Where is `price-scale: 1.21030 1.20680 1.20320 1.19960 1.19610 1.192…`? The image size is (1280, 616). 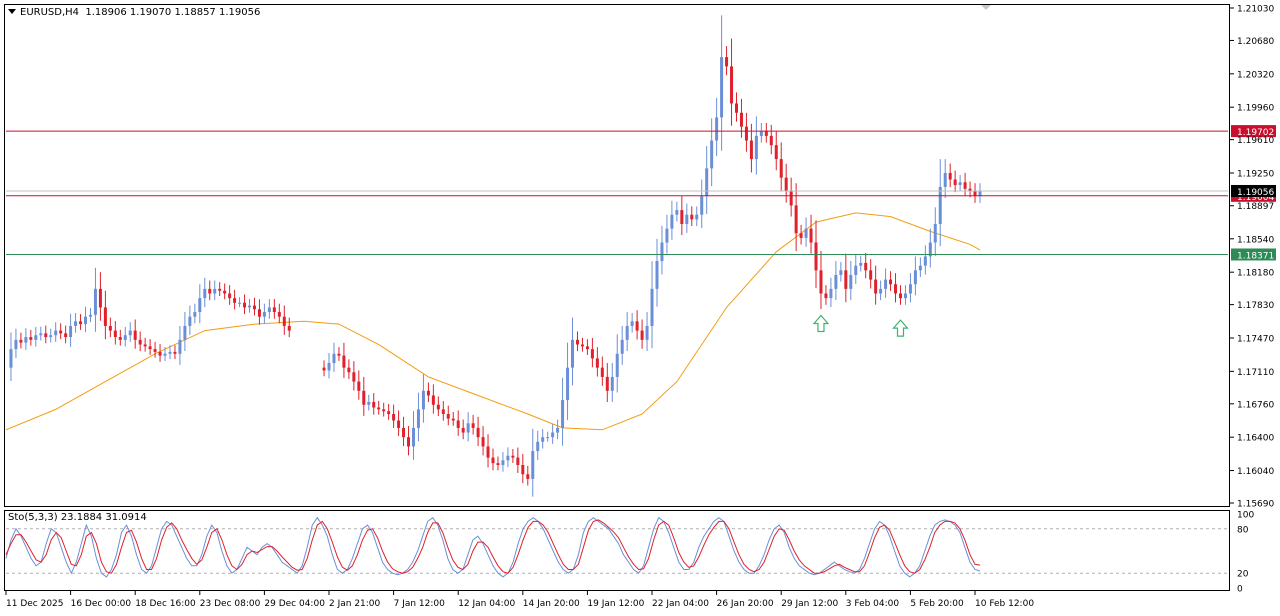
price-scale: 1.21030 1.20680 1.20320 1.19960 1.19610 1.192… is located at coordinates (1252, 257).